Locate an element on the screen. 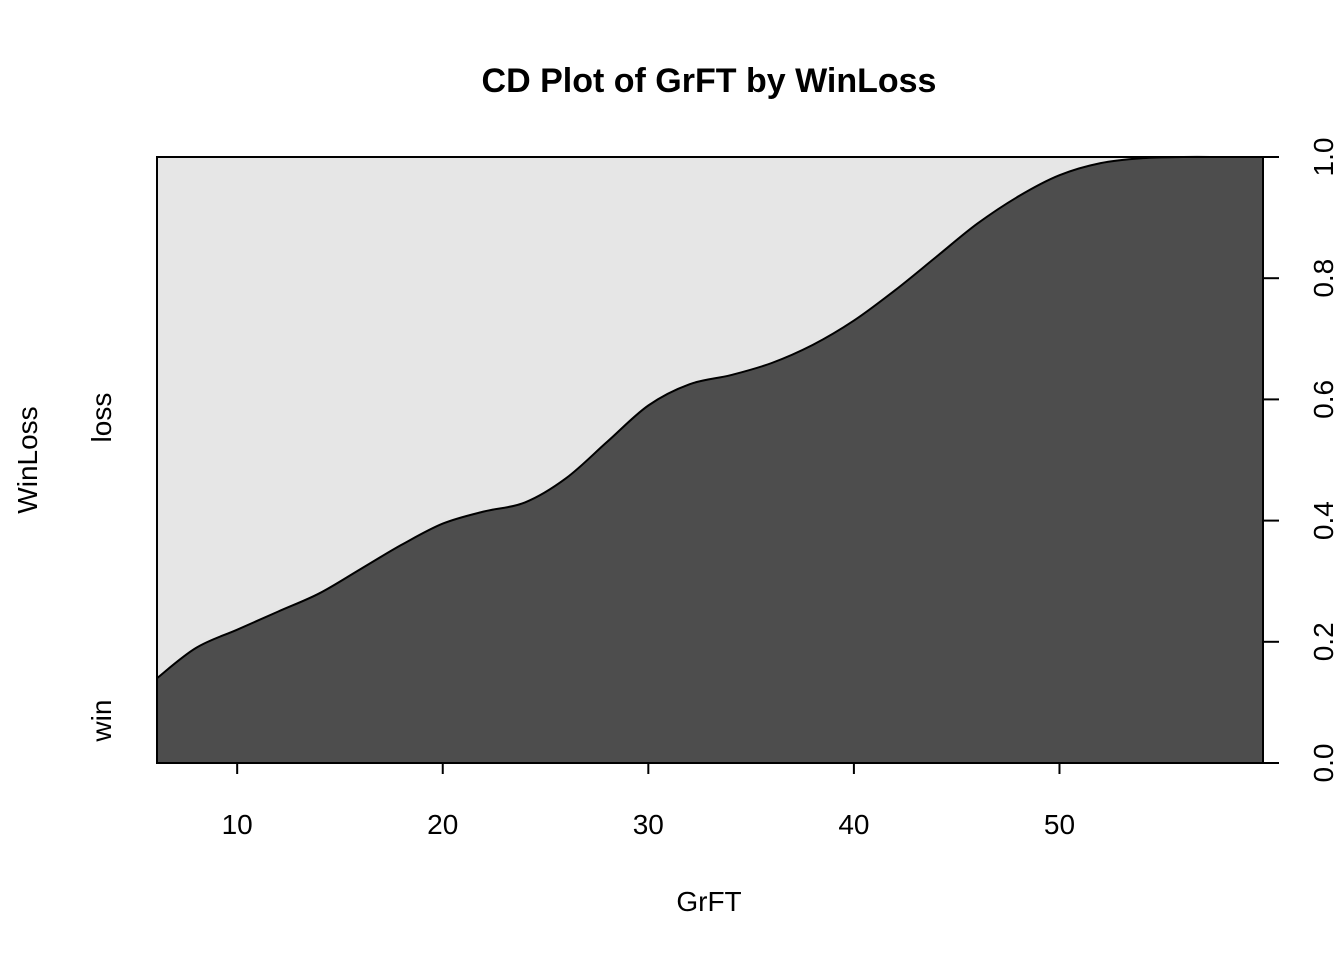 The image size is (1344, 960). x-tick-label: 40 is located at coordinates (853, 824).